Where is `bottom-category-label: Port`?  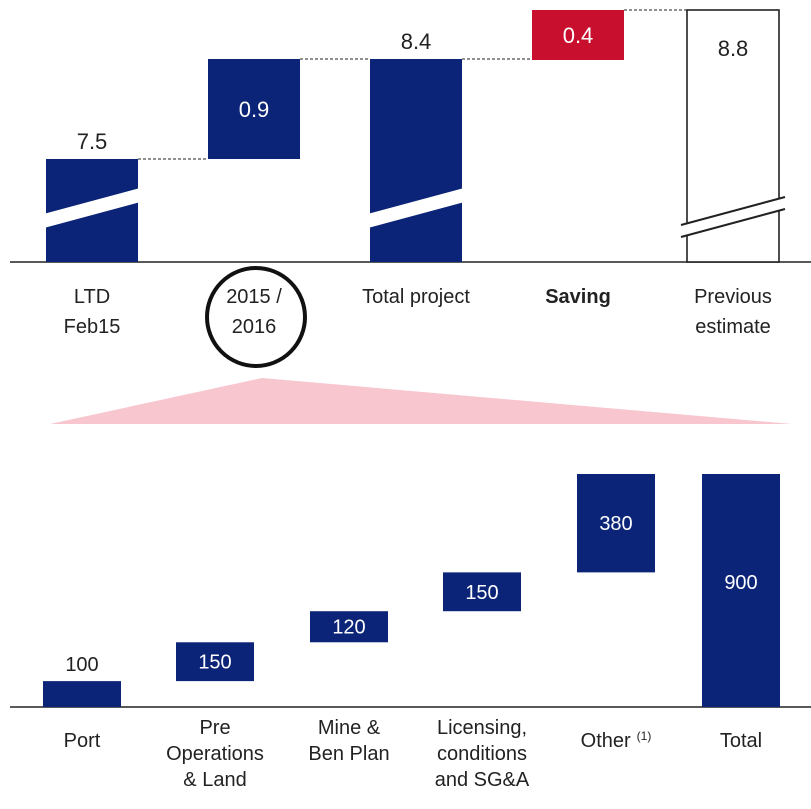
bottom-category-label: Port is located at coordinates (82, 741).